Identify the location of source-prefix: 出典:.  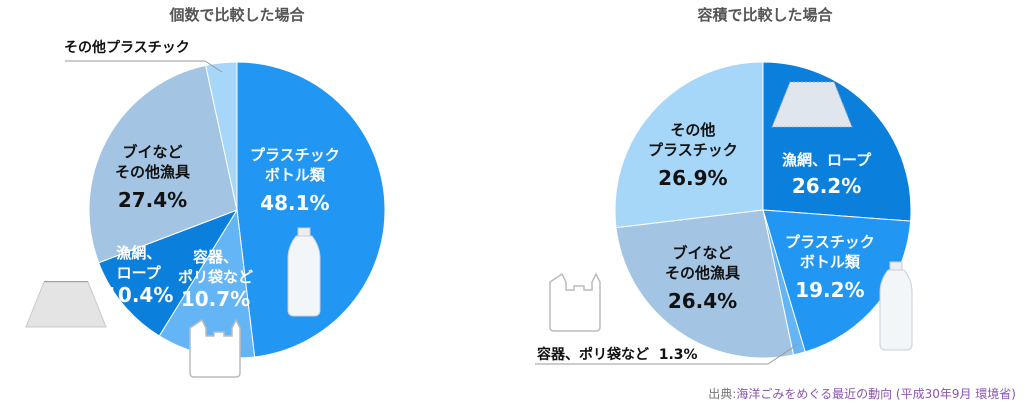
(722, 394).